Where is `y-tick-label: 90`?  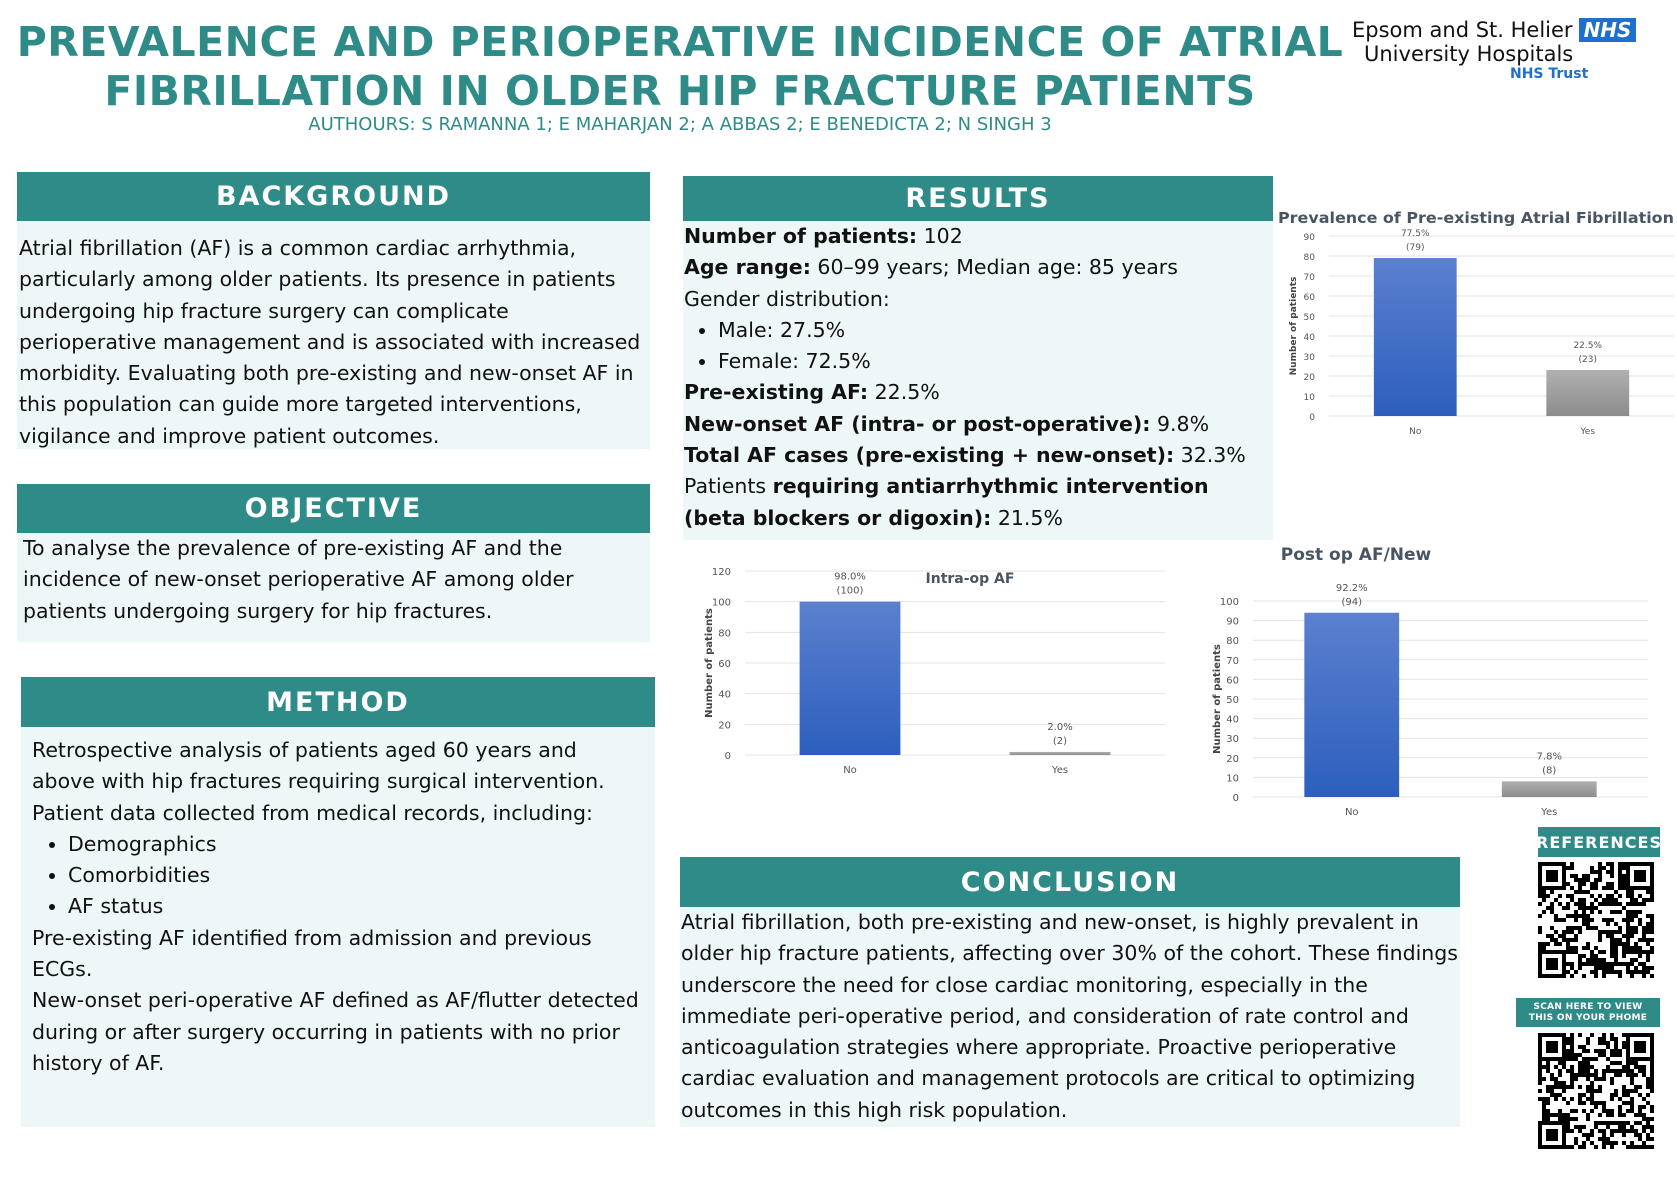 y-tick-label: 90 is located at coordinates (1232, 622).